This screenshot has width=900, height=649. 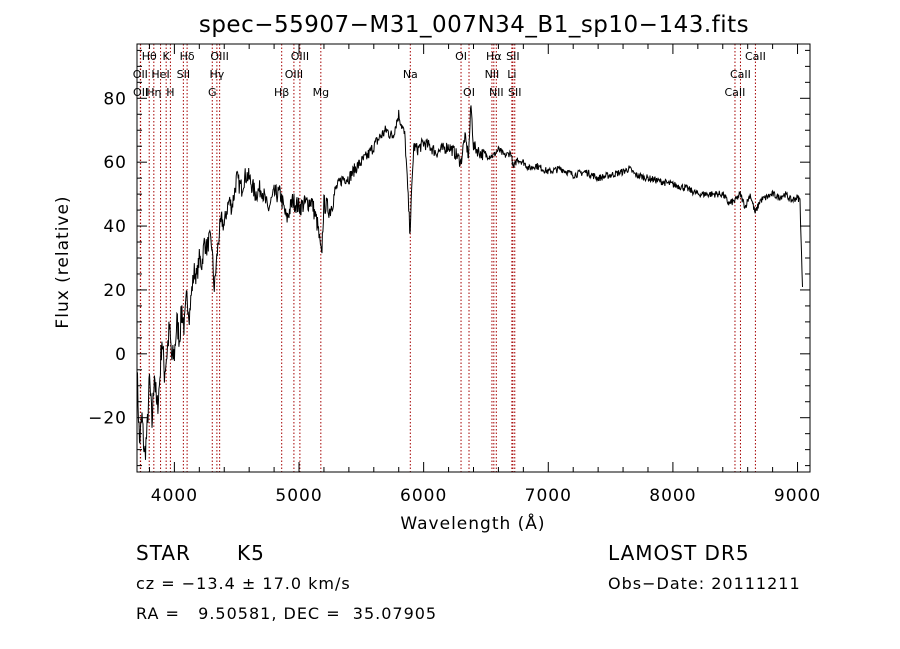 I want to click on line-label: Li, so click(x=511, y=74).